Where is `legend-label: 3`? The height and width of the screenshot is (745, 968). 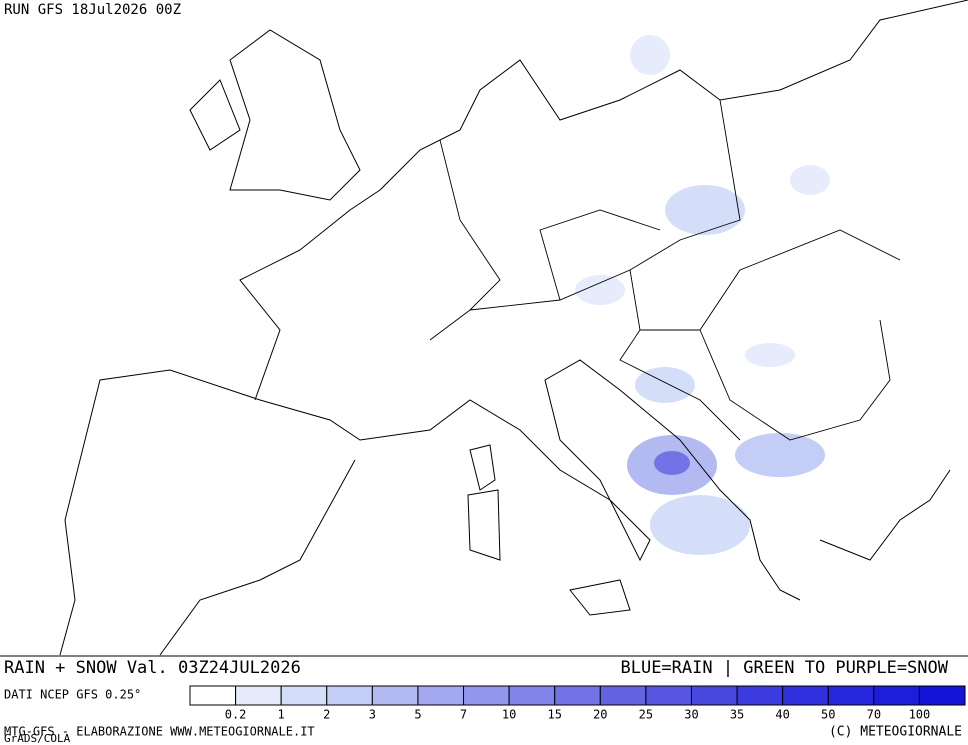 legend-label: 3 is located at coordinates (372, 715).